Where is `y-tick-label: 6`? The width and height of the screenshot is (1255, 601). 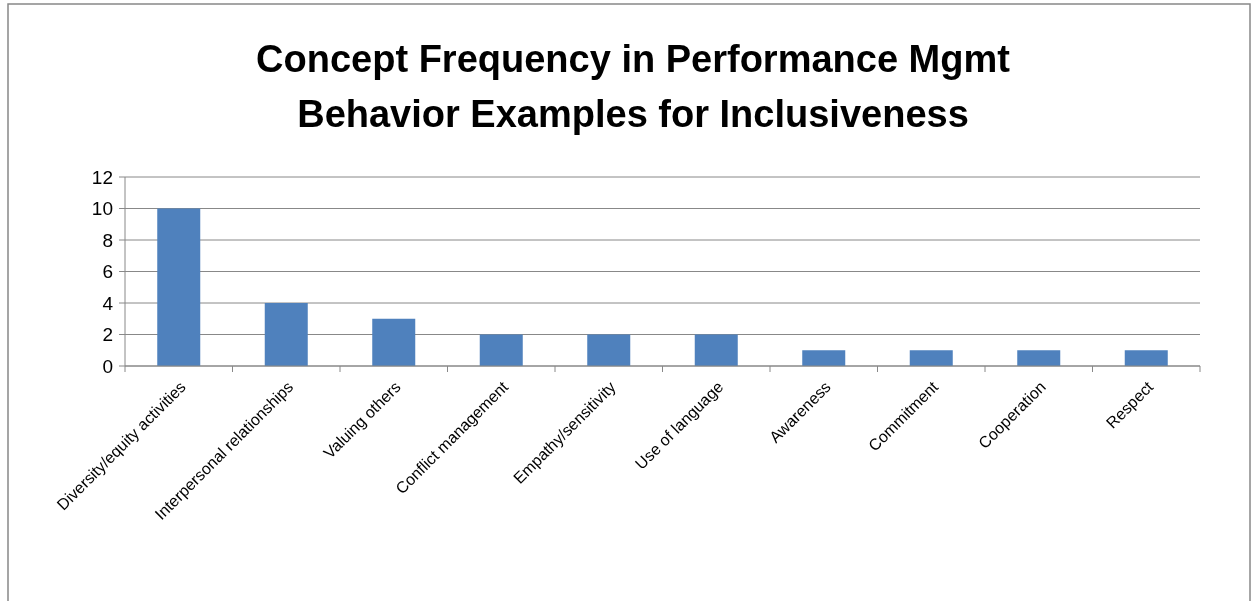 y-tick-label: 6 is located at coordinates (107, 272).